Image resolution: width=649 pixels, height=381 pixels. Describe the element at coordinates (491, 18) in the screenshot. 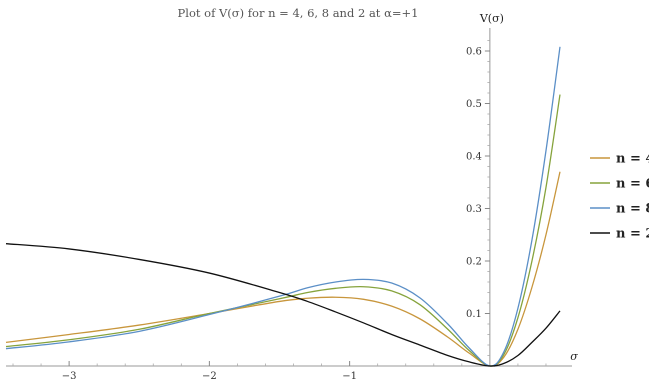

I see `y-axis-title: V(σ)` at that location.